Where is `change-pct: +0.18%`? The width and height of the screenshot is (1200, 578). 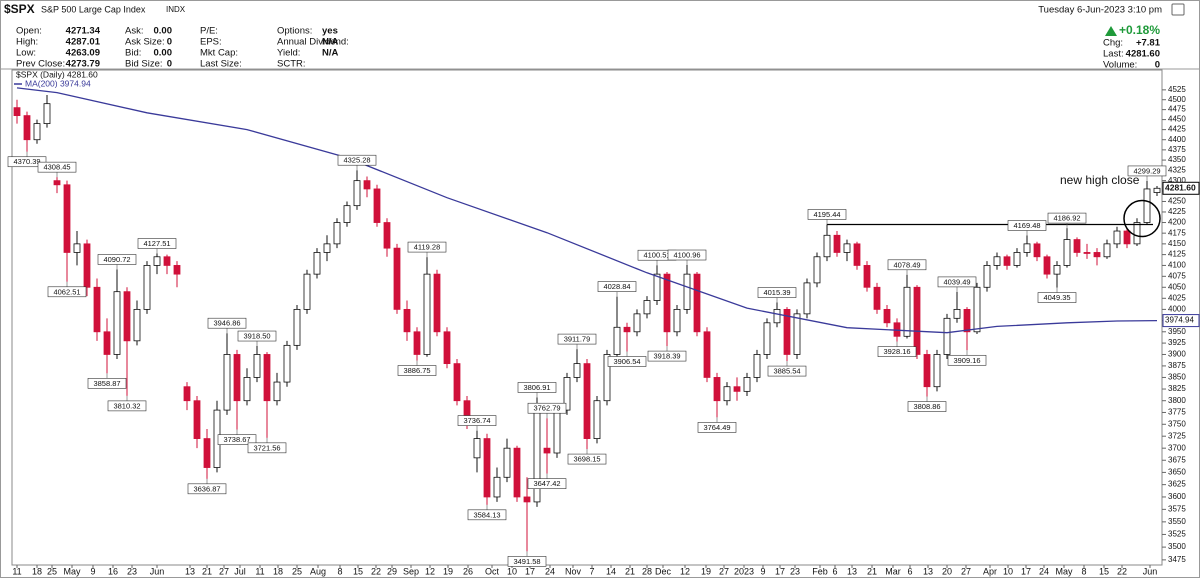 change-pct: +0.18% is located at coordinates (1139, 30).